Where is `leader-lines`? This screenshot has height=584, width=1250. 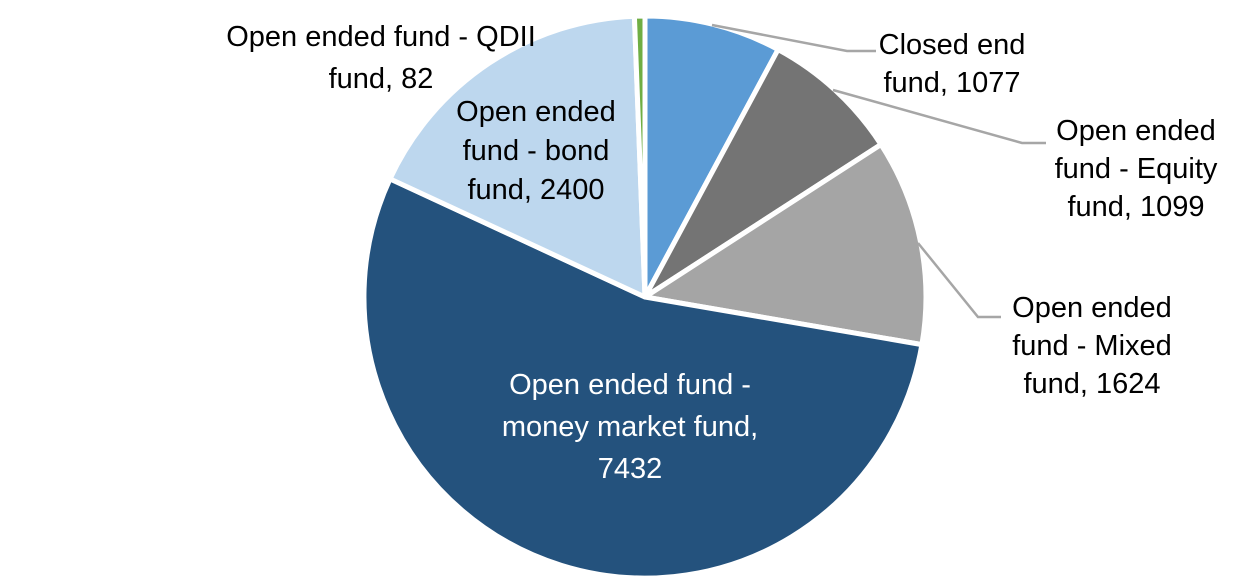 leader-lines is located at coordinates (878, 171).